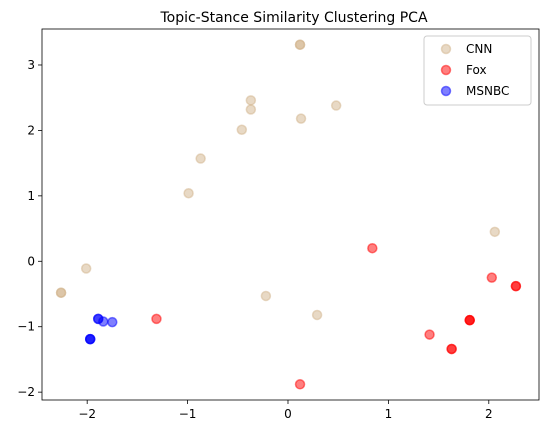 This screenshot has height=433, width=546. I want to click on x-tick-label: 1, so click(389, 414).